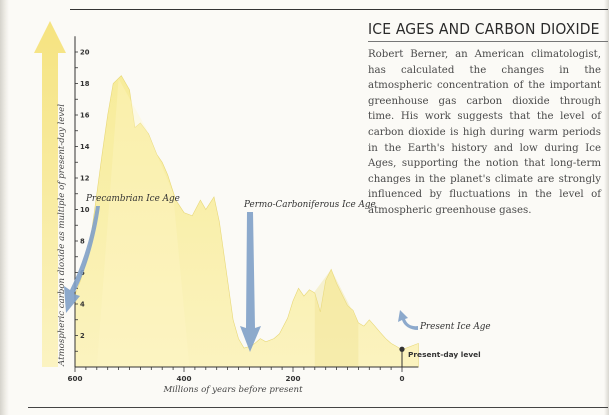  I want to click on bottom-rule, so click(318, 407).